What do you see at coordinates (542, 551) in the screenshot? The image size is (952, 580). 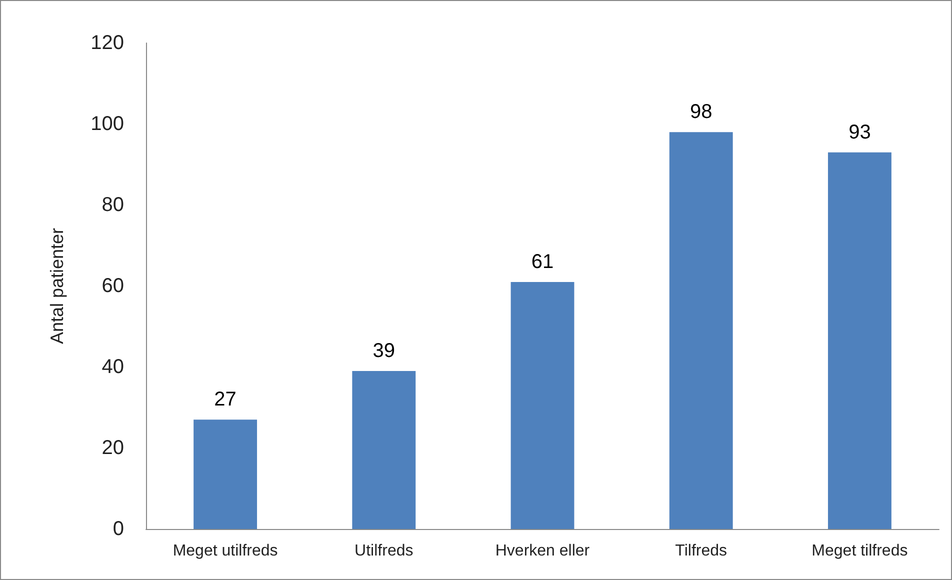 I see `x-tick-label: Hverken eller` at bounding box center [542, 551].